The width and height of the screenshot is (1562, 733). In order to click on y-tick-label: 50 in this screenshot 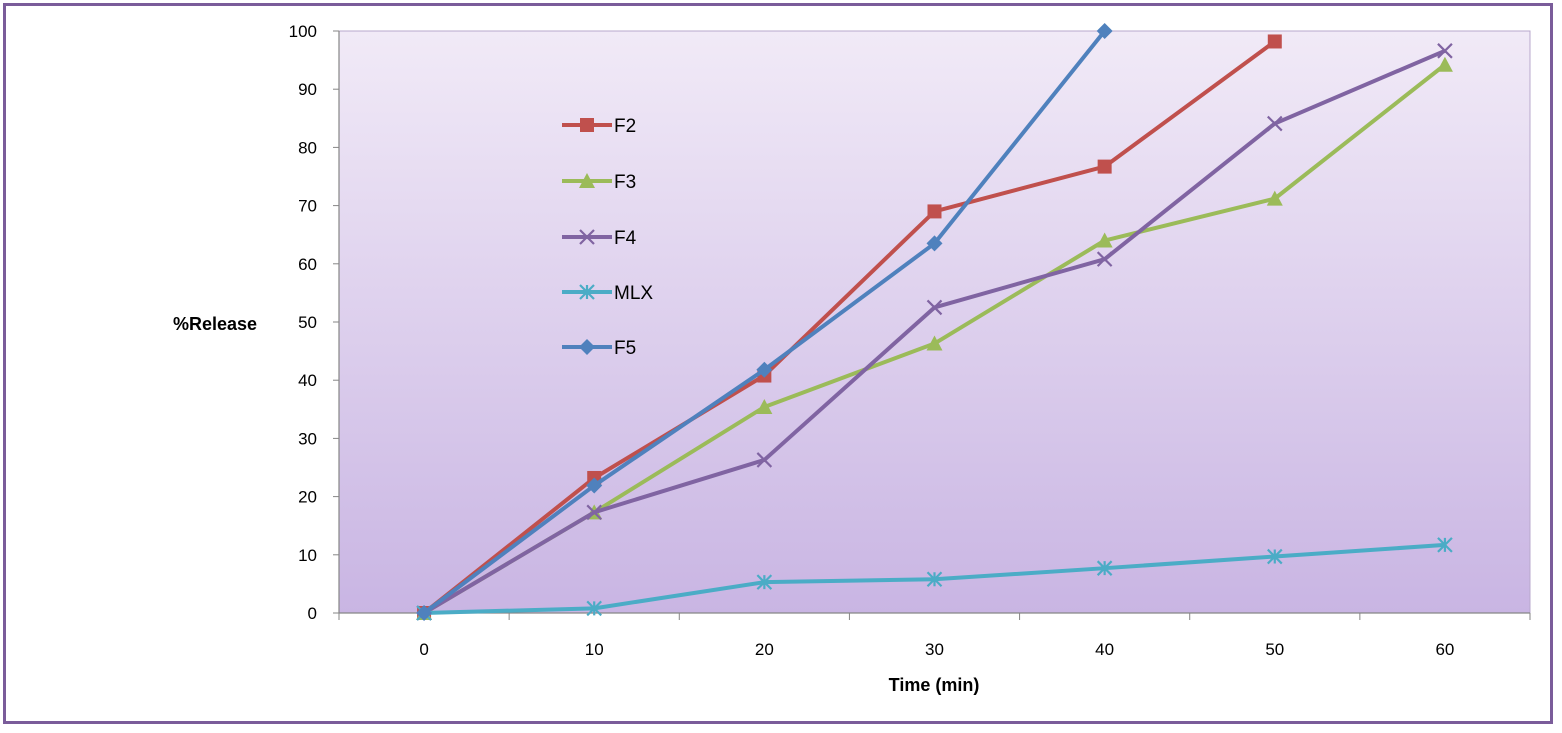, I will do `click(307, 322)`.